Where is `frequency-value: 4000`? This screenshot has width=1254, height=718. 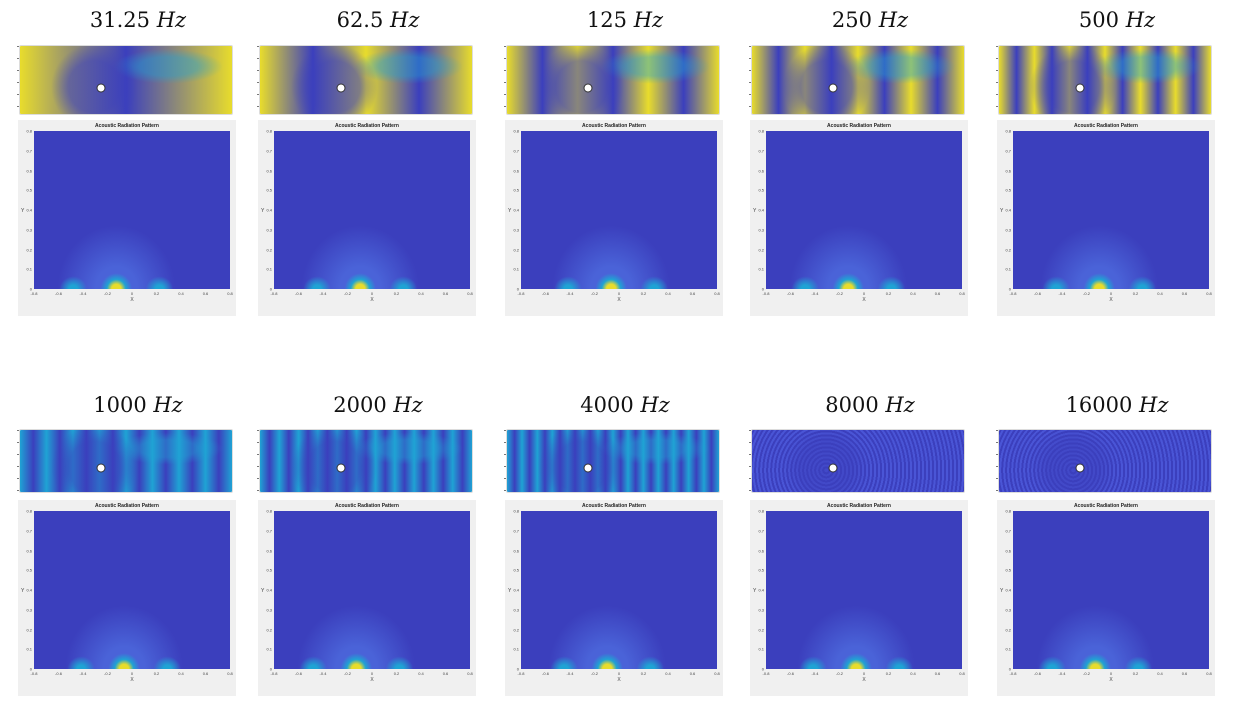
frequency-value: 4000 is located at coordinates (610, 405).